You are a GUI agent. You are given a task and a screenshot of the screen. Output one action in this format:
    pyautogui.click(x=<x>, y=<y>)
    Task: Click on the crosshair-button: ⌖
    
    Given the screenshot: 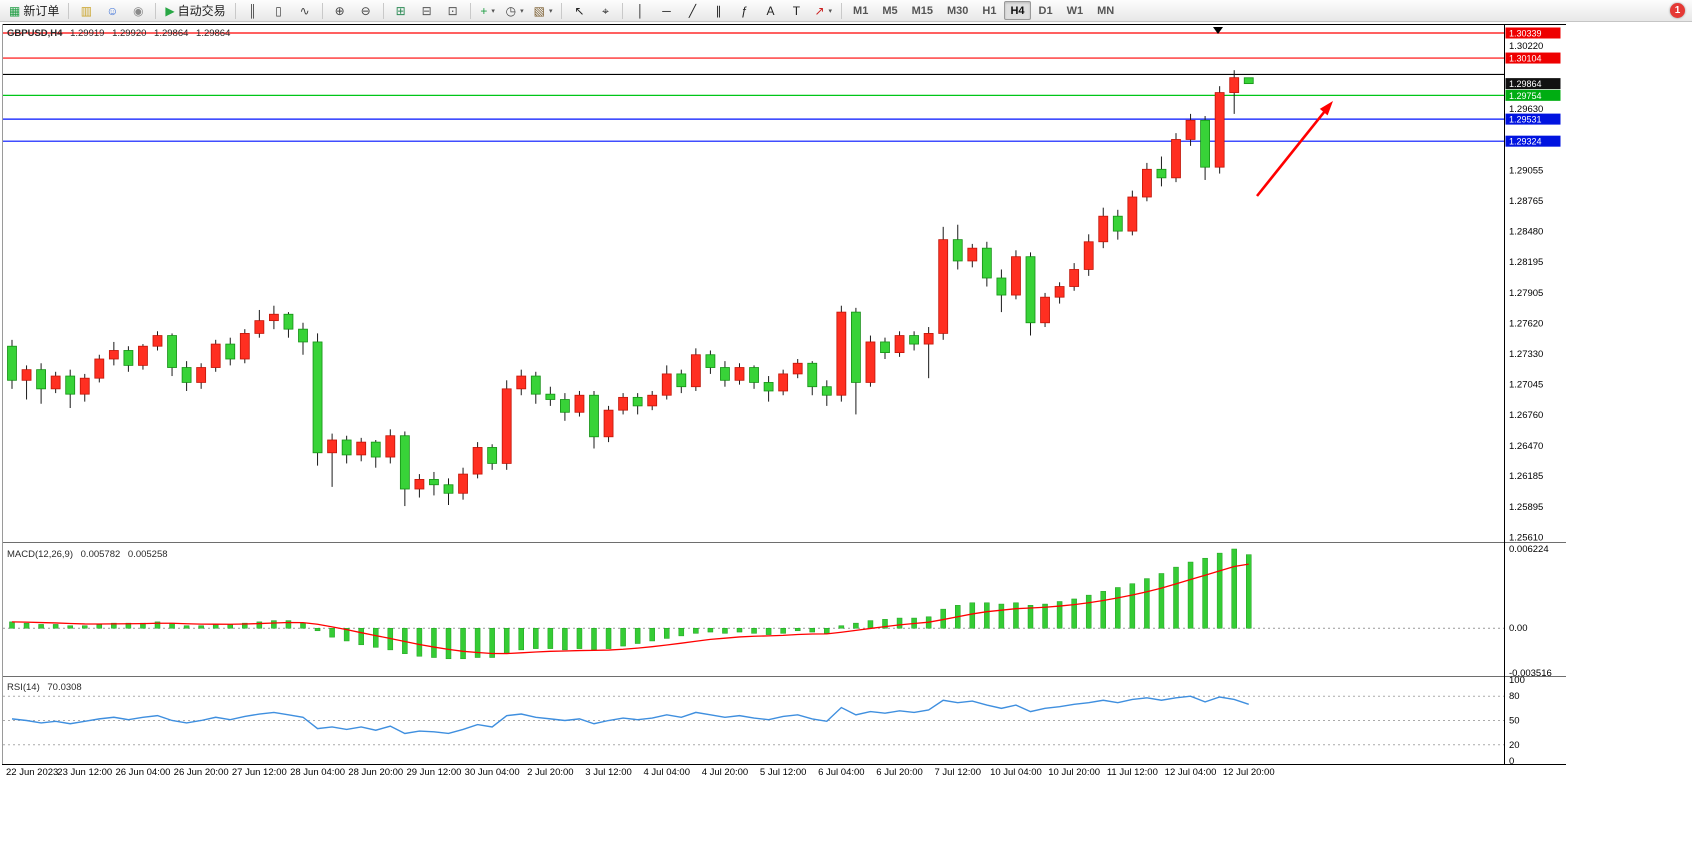 What is the action you would take?
    pyautogui.click(x=605, y=11)
    